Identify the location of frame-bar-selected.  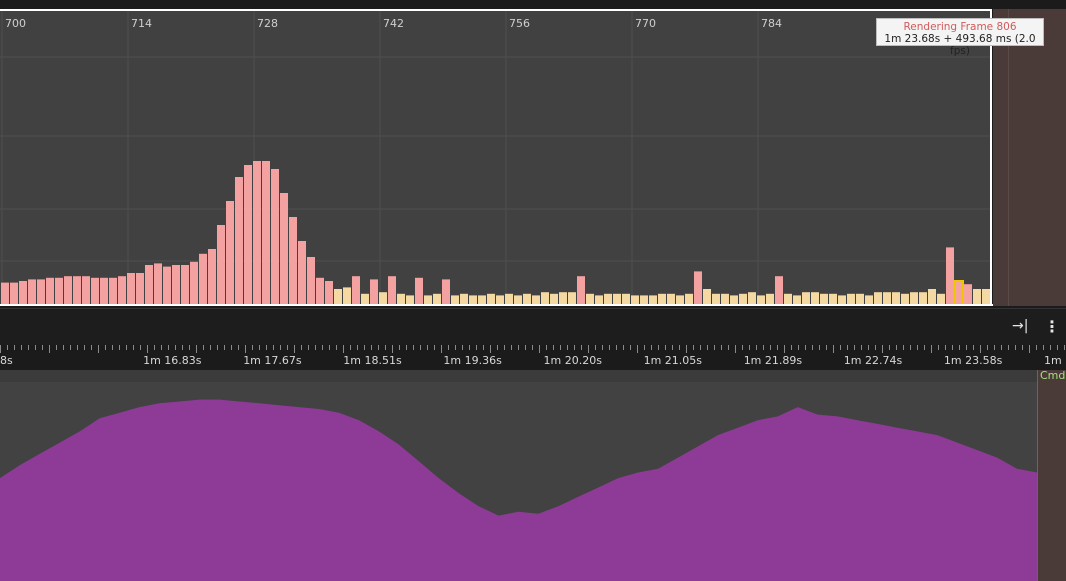
(959, 292).